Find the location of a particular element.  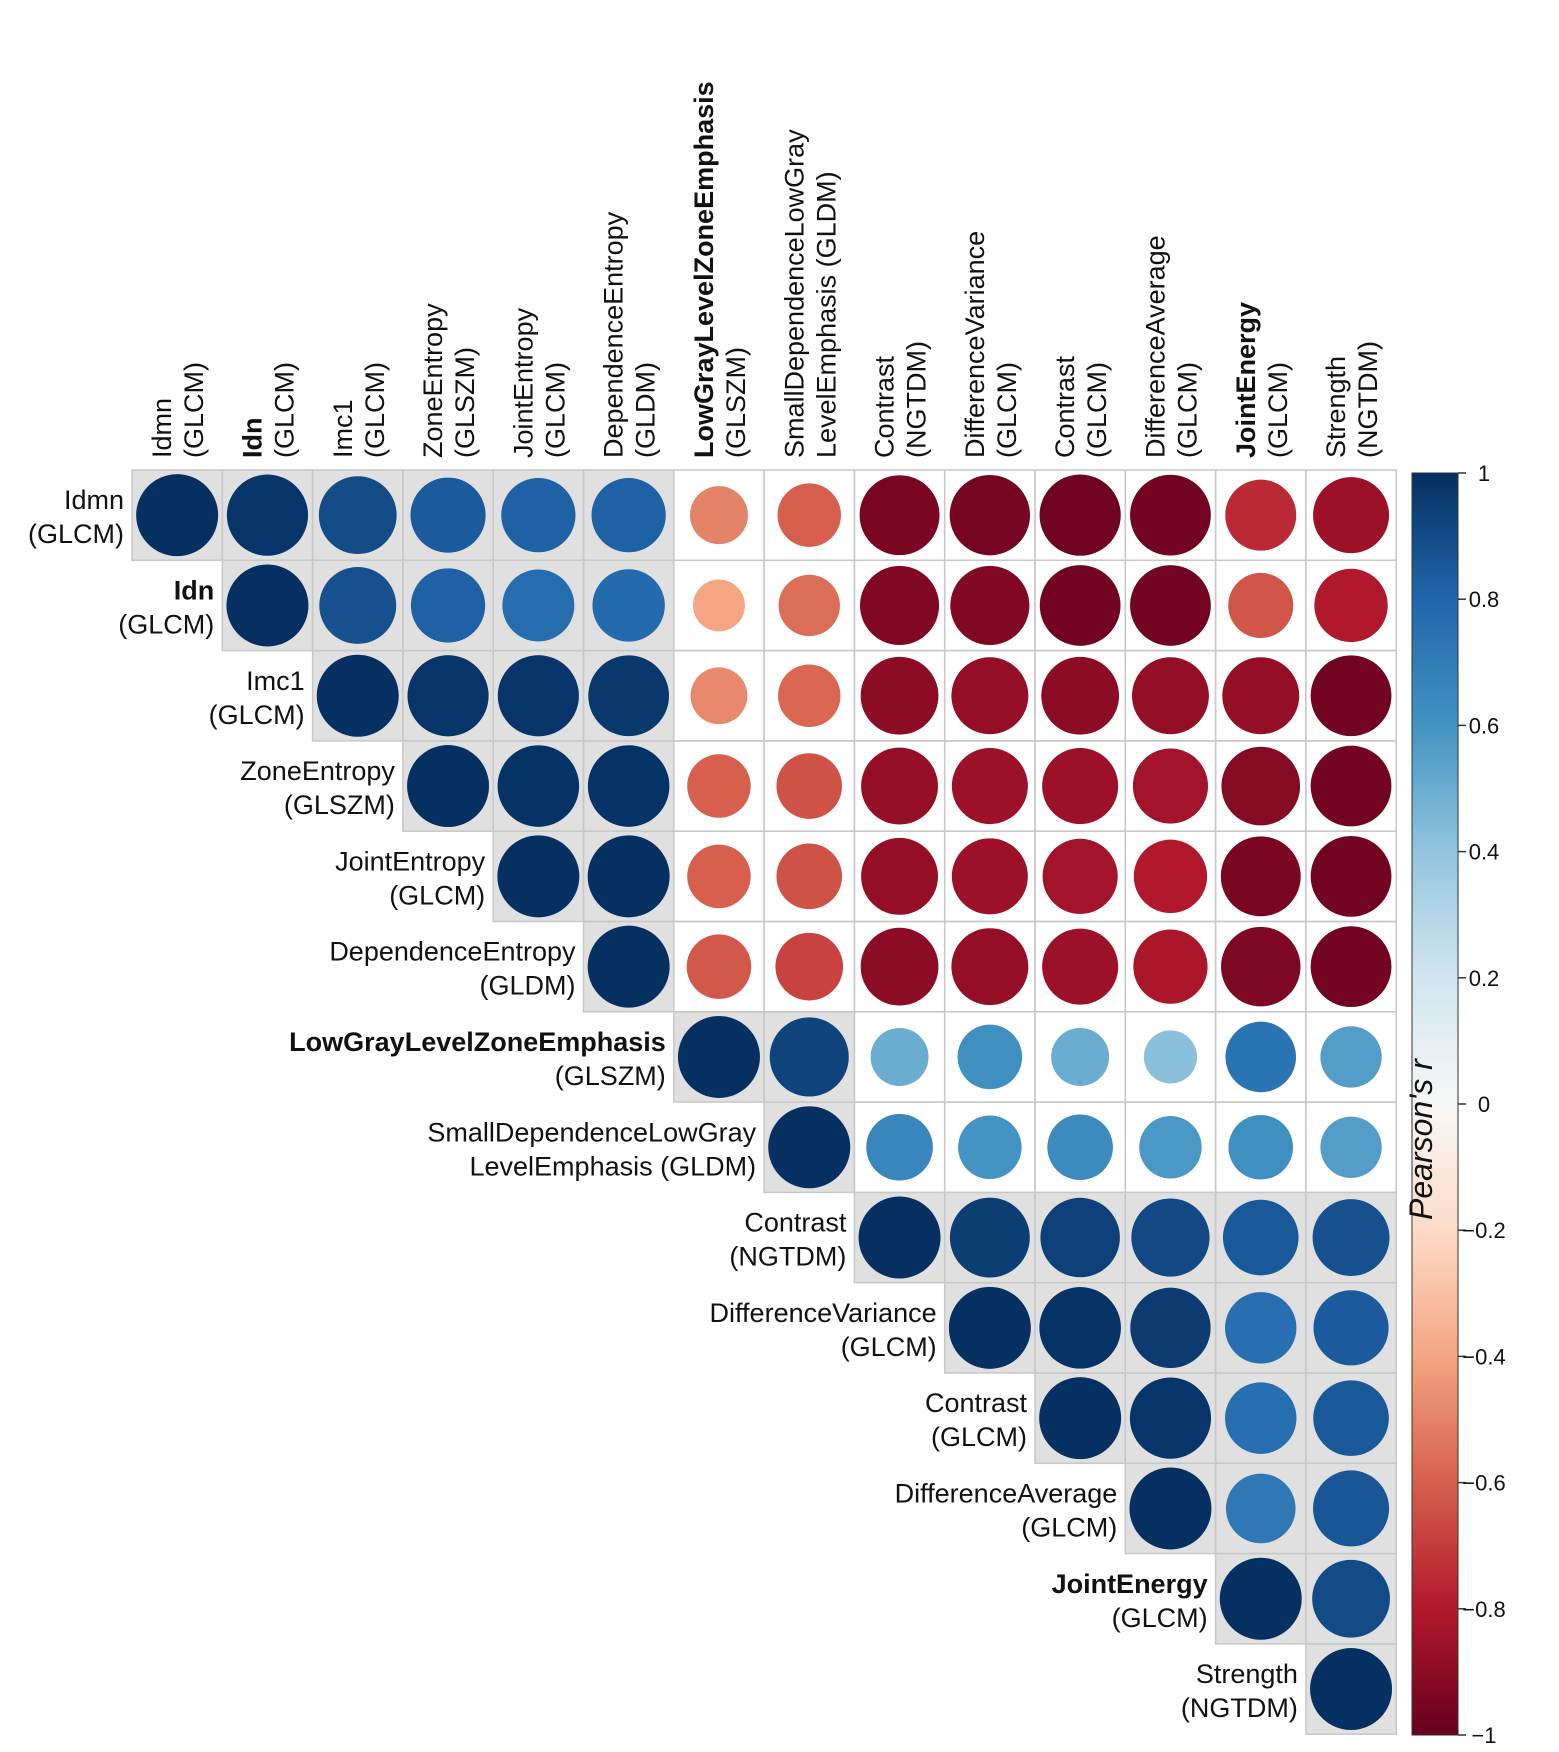

corr-circle-r4-c9 is located at coordinates (989, 876).